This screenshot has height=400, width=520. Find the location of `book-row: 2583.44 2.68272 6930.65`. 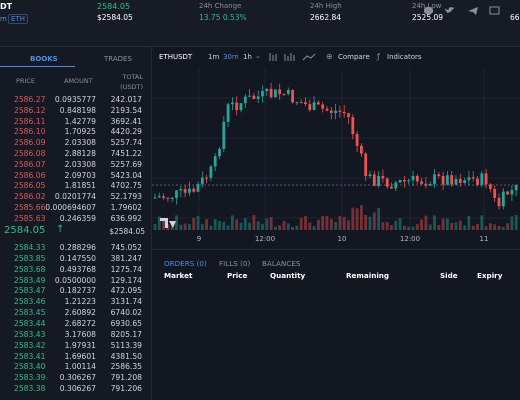

book-row: 2583.44 2.68272 6930.65 is located at coordinates (75, 323).